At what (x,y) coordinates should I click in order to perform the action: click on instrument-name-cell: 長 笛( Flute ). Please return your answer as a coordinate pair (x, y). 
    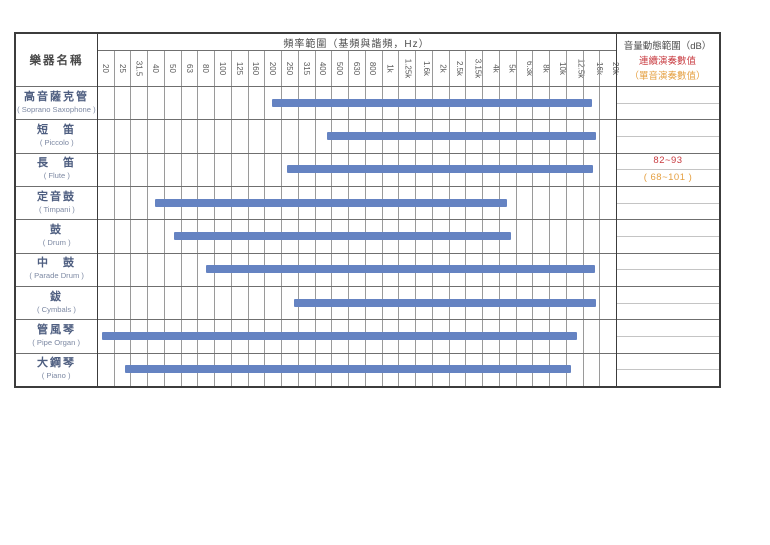
    Looking at the image, I should click on (56, 169).